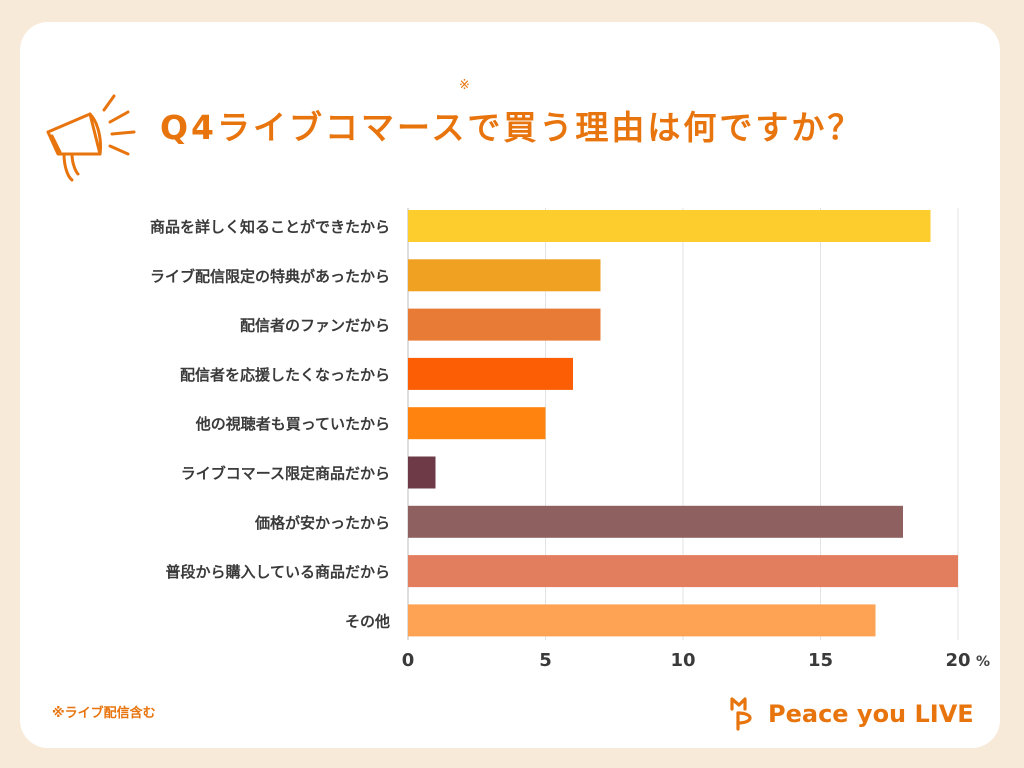 This screenshot has width=1024, height=768. What do you see at coordinates (408, 660) in the screenshot?
I see `x-tick-label-0: 0` at bounding box center [408, 660].